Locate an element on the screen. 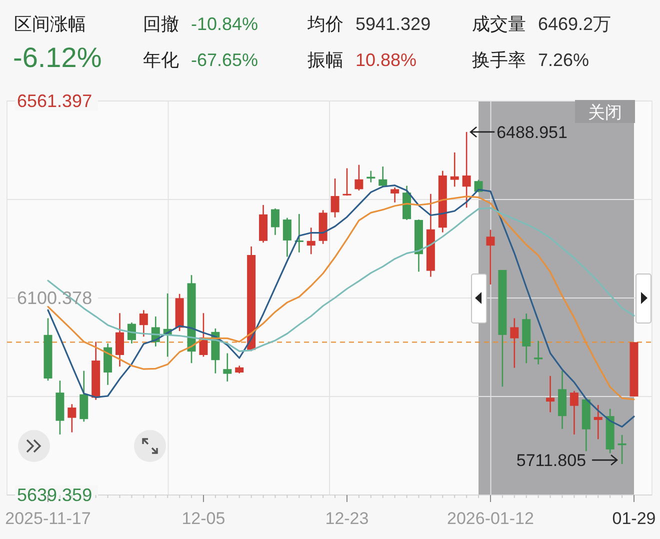 The image size is (660, 539). text: -67.65% is located at coordinates (224, 60).